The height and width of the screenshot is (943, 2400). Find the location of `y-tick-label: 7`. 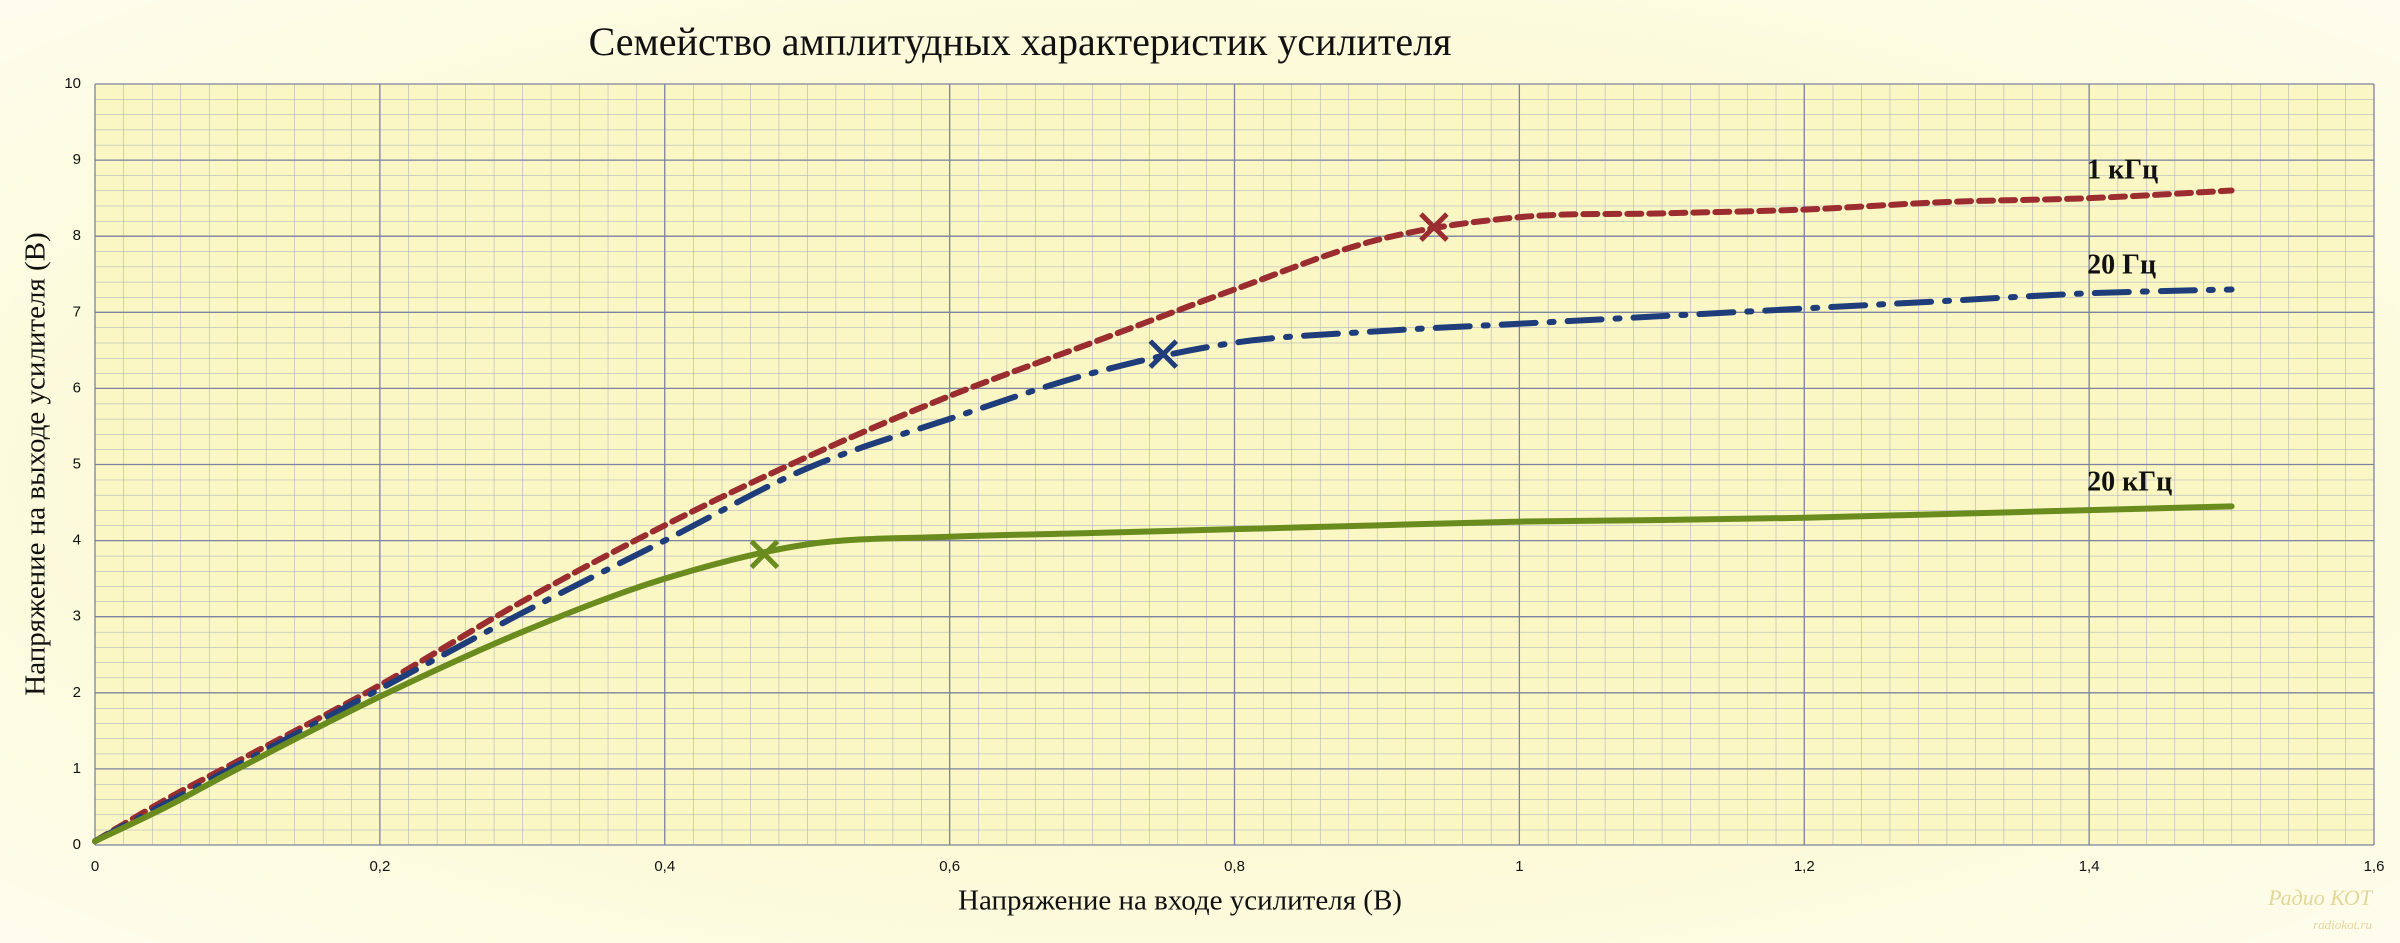

y-tick-label: 7 is located at coordinates (77, 311).